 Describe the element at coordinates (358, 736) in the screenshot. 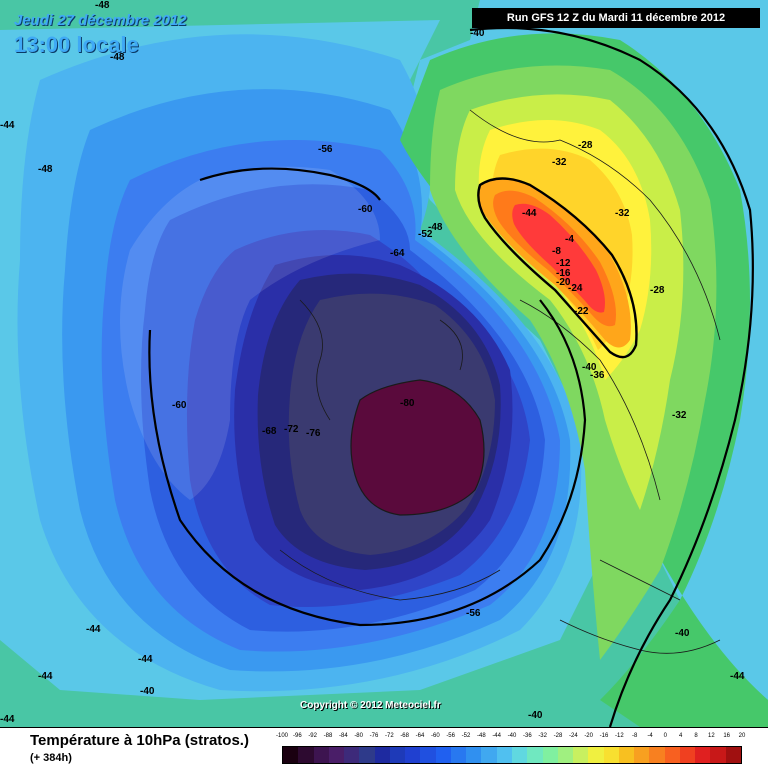

I see `scale-tick-label: -80` at that location.